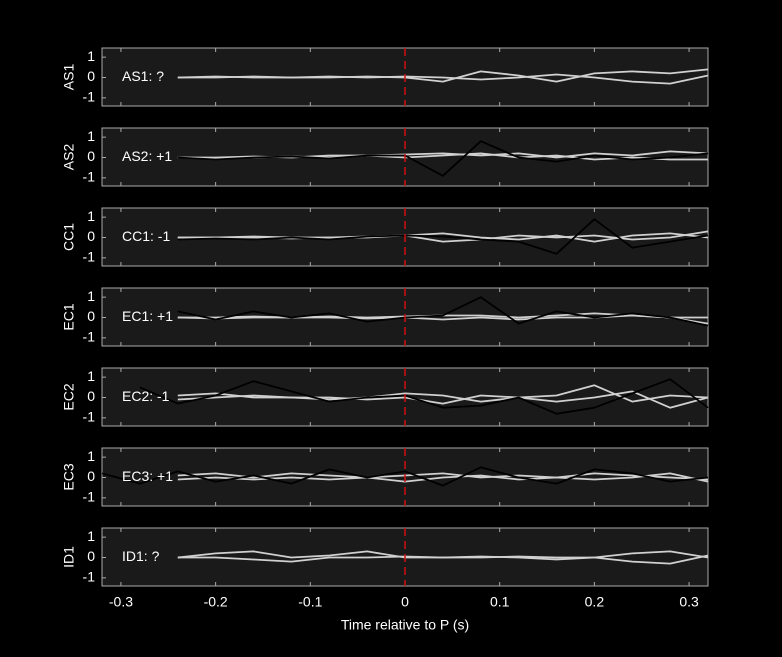 The image size is (782, 657). What do you see at coordinates (69, 476) in the screenshot?
I see `y-axis-label: EC3` at bounding box center [69, 476].